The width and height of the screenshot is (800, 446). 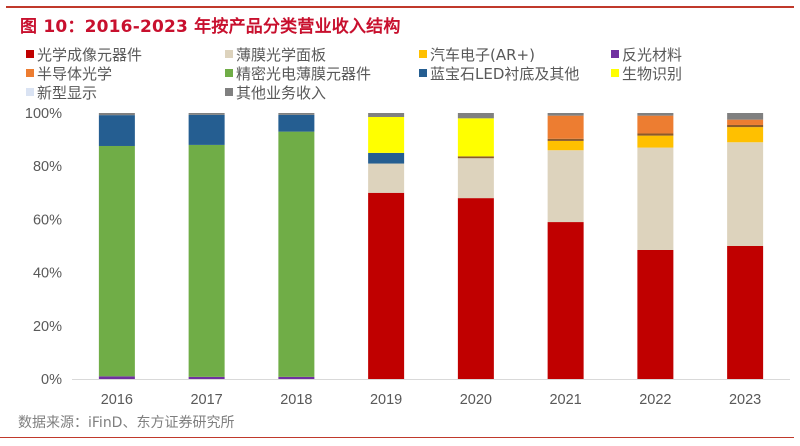 What do you see at coordinates (386, 400) in the screenshot?
I see `x-tick-label: 2019` at bounding box center [386, 400].